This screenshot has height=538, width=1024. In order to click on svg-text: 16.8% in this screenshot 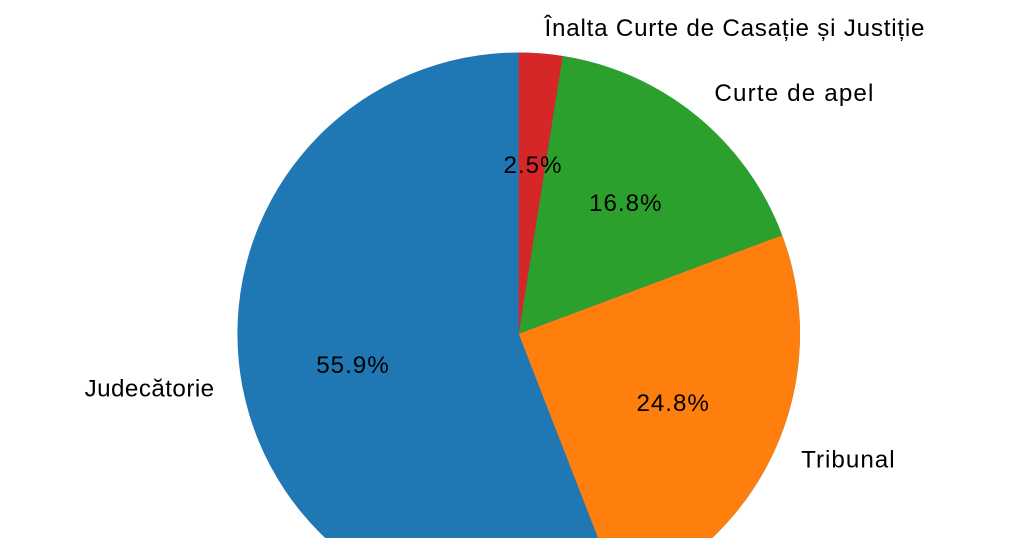, I will do `click(625, 203)`.